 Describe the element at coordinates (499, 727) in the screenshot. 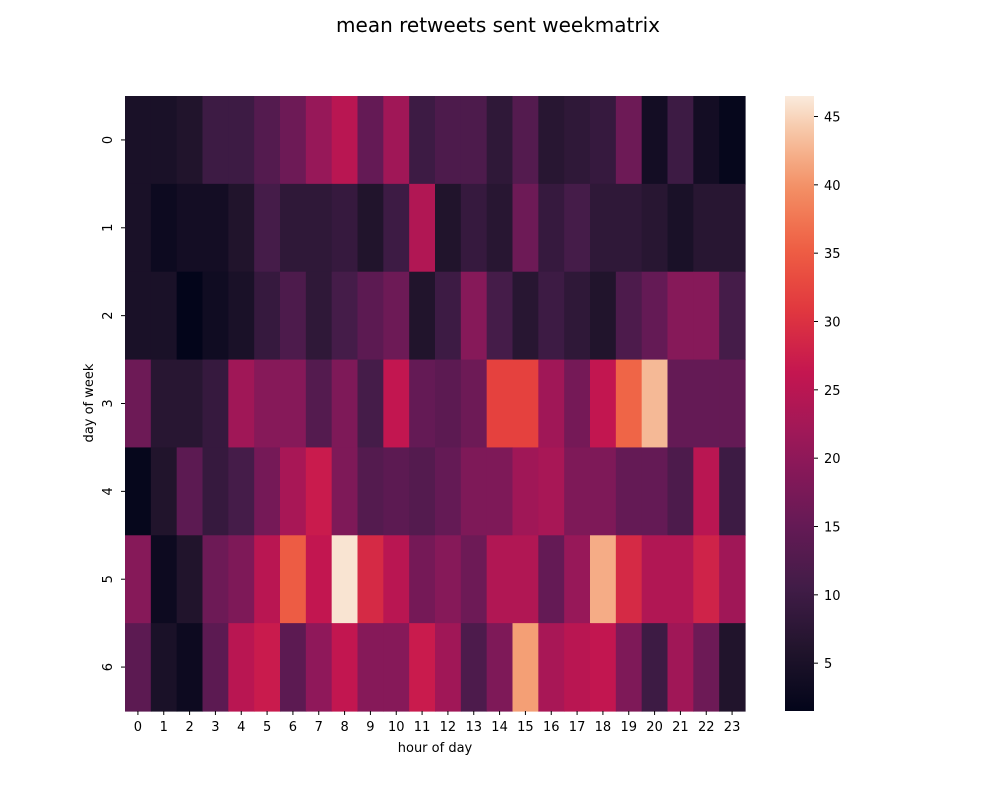

I see `x-tick-label: 14` at that location.